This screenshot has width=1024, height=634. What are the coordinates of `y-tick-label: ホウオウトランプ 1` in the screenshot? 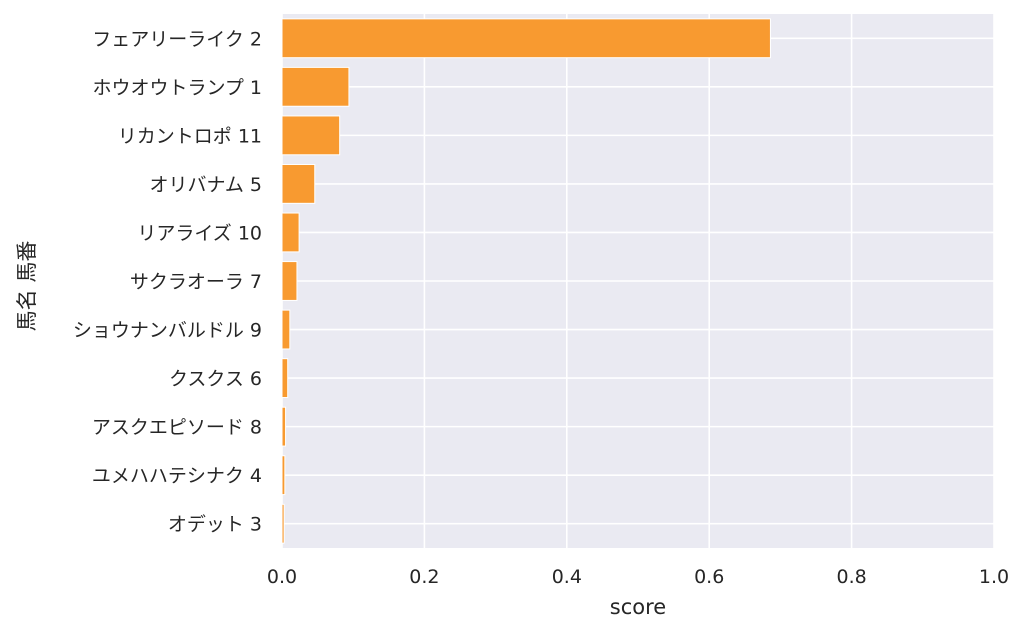 It's located at (177, 88).